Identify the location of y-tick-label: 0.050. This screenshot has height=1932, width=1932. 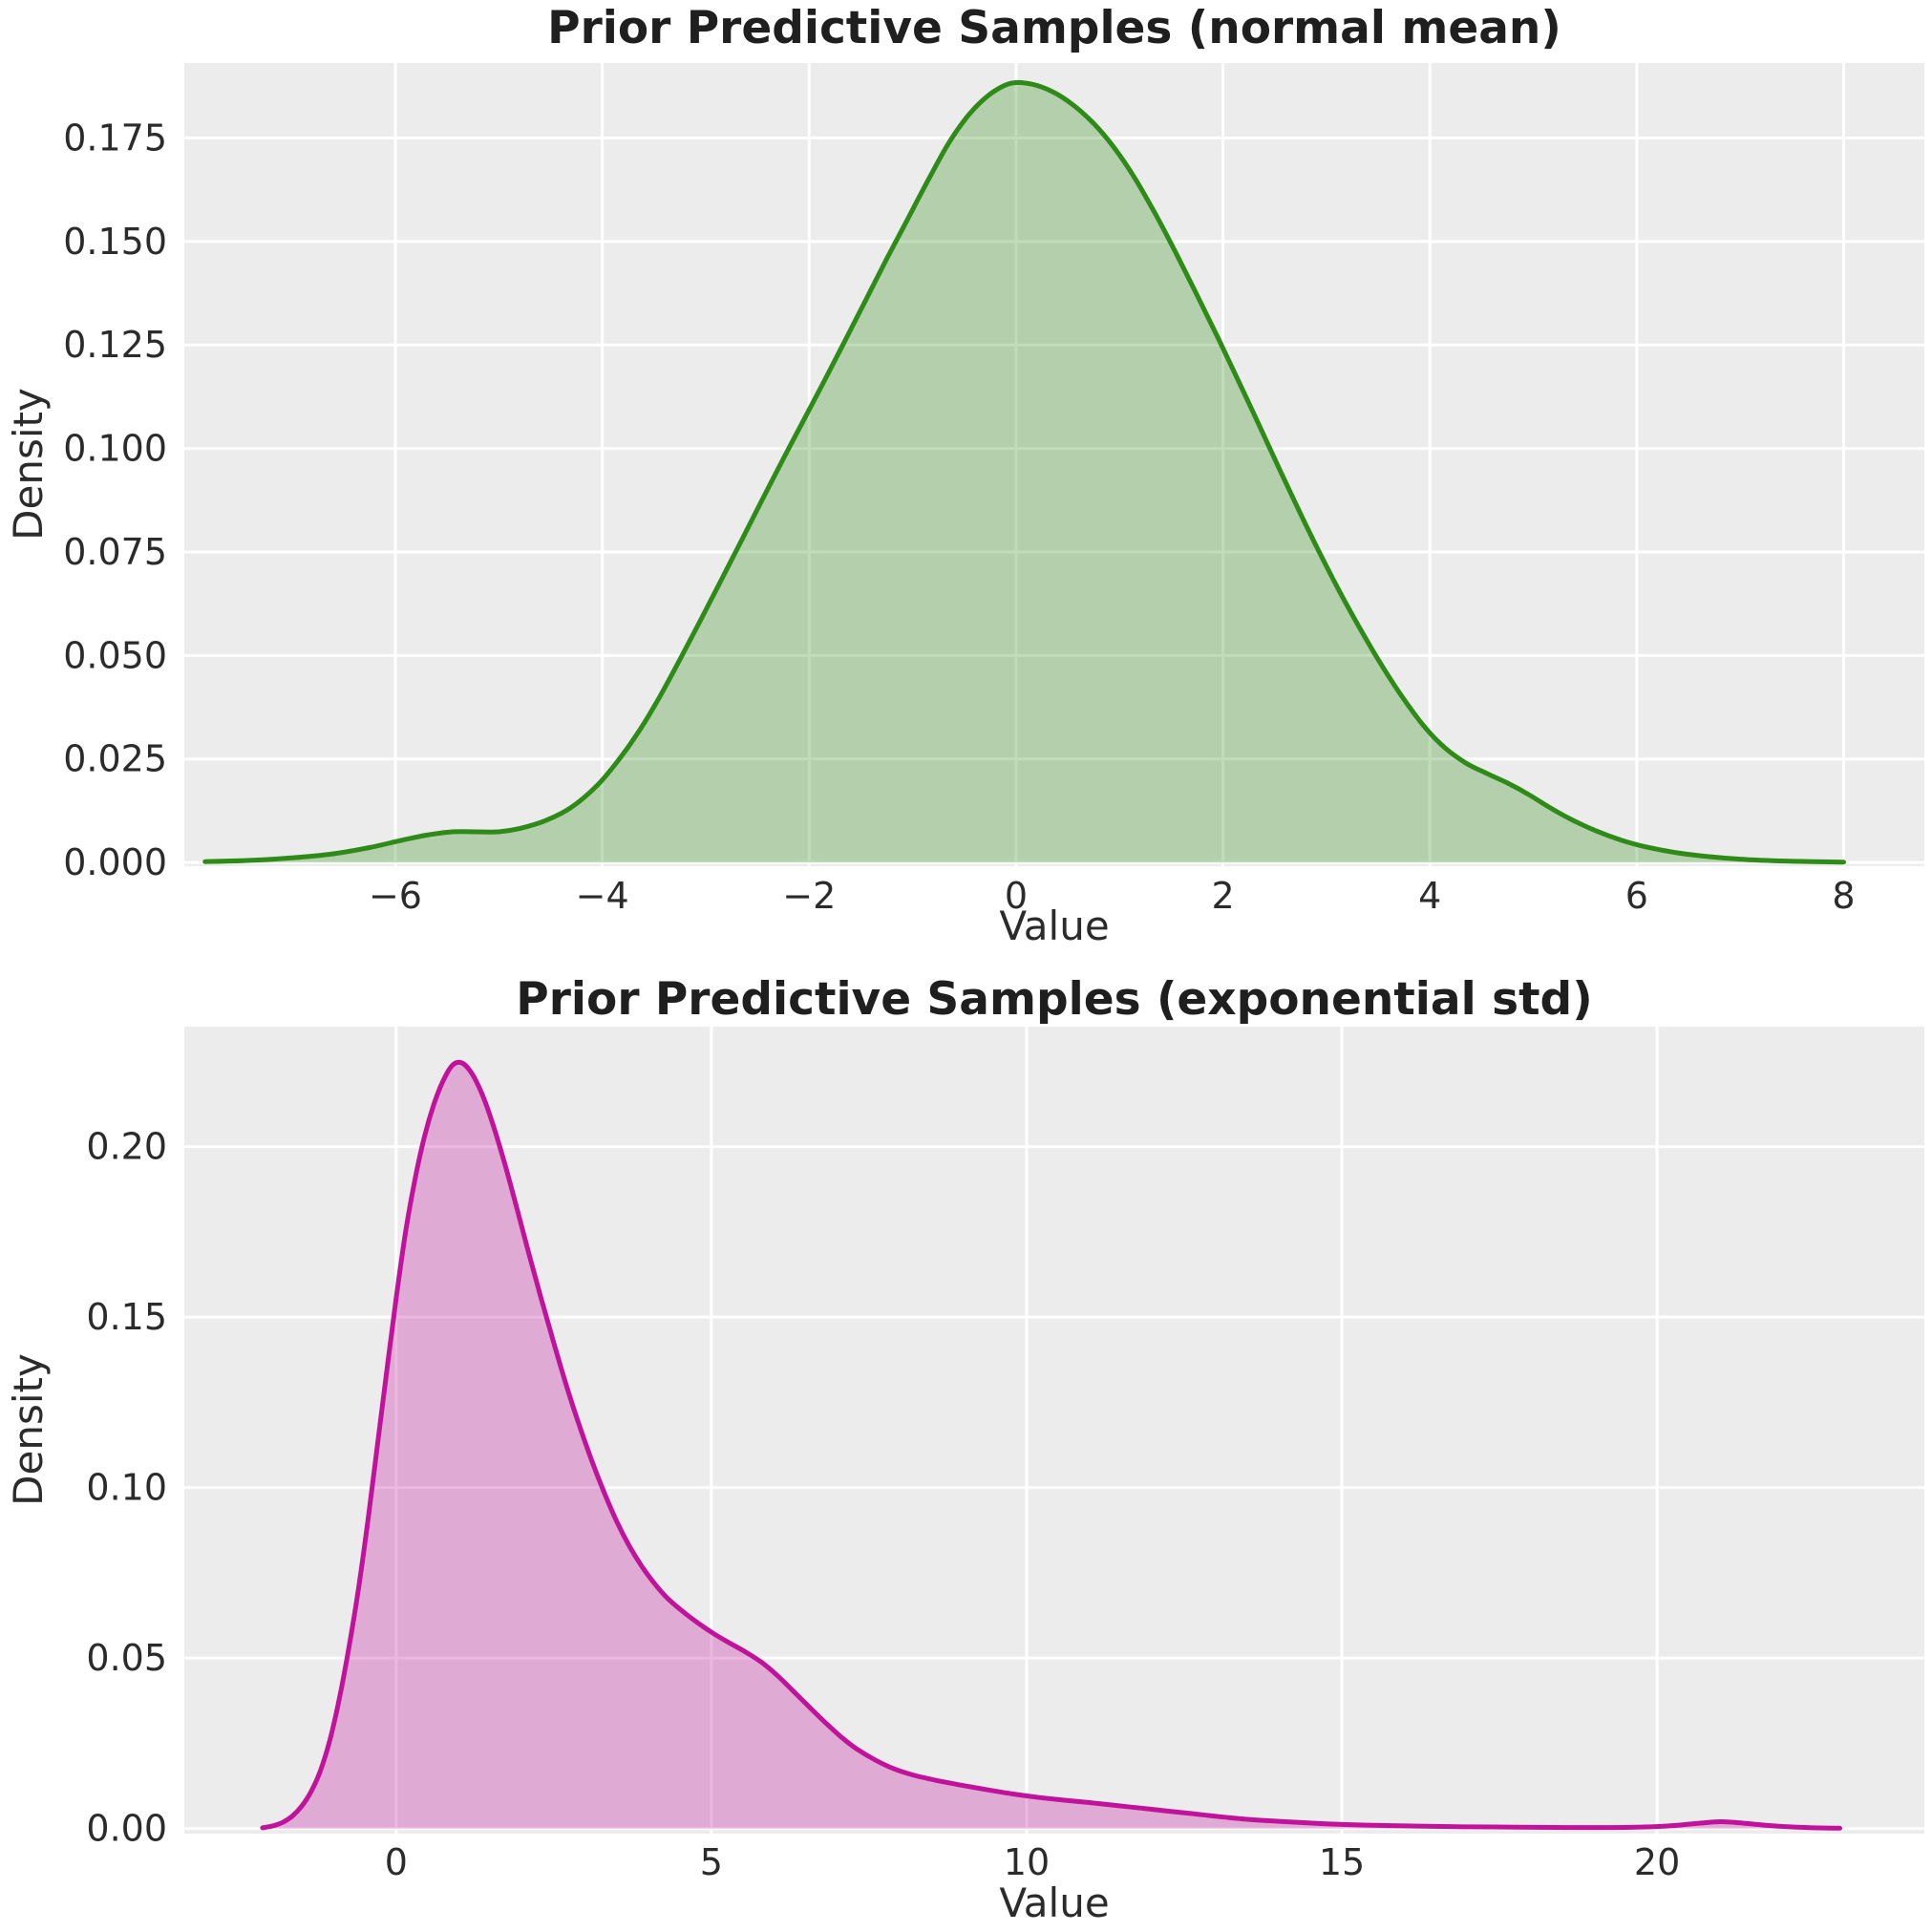
(115, 655).